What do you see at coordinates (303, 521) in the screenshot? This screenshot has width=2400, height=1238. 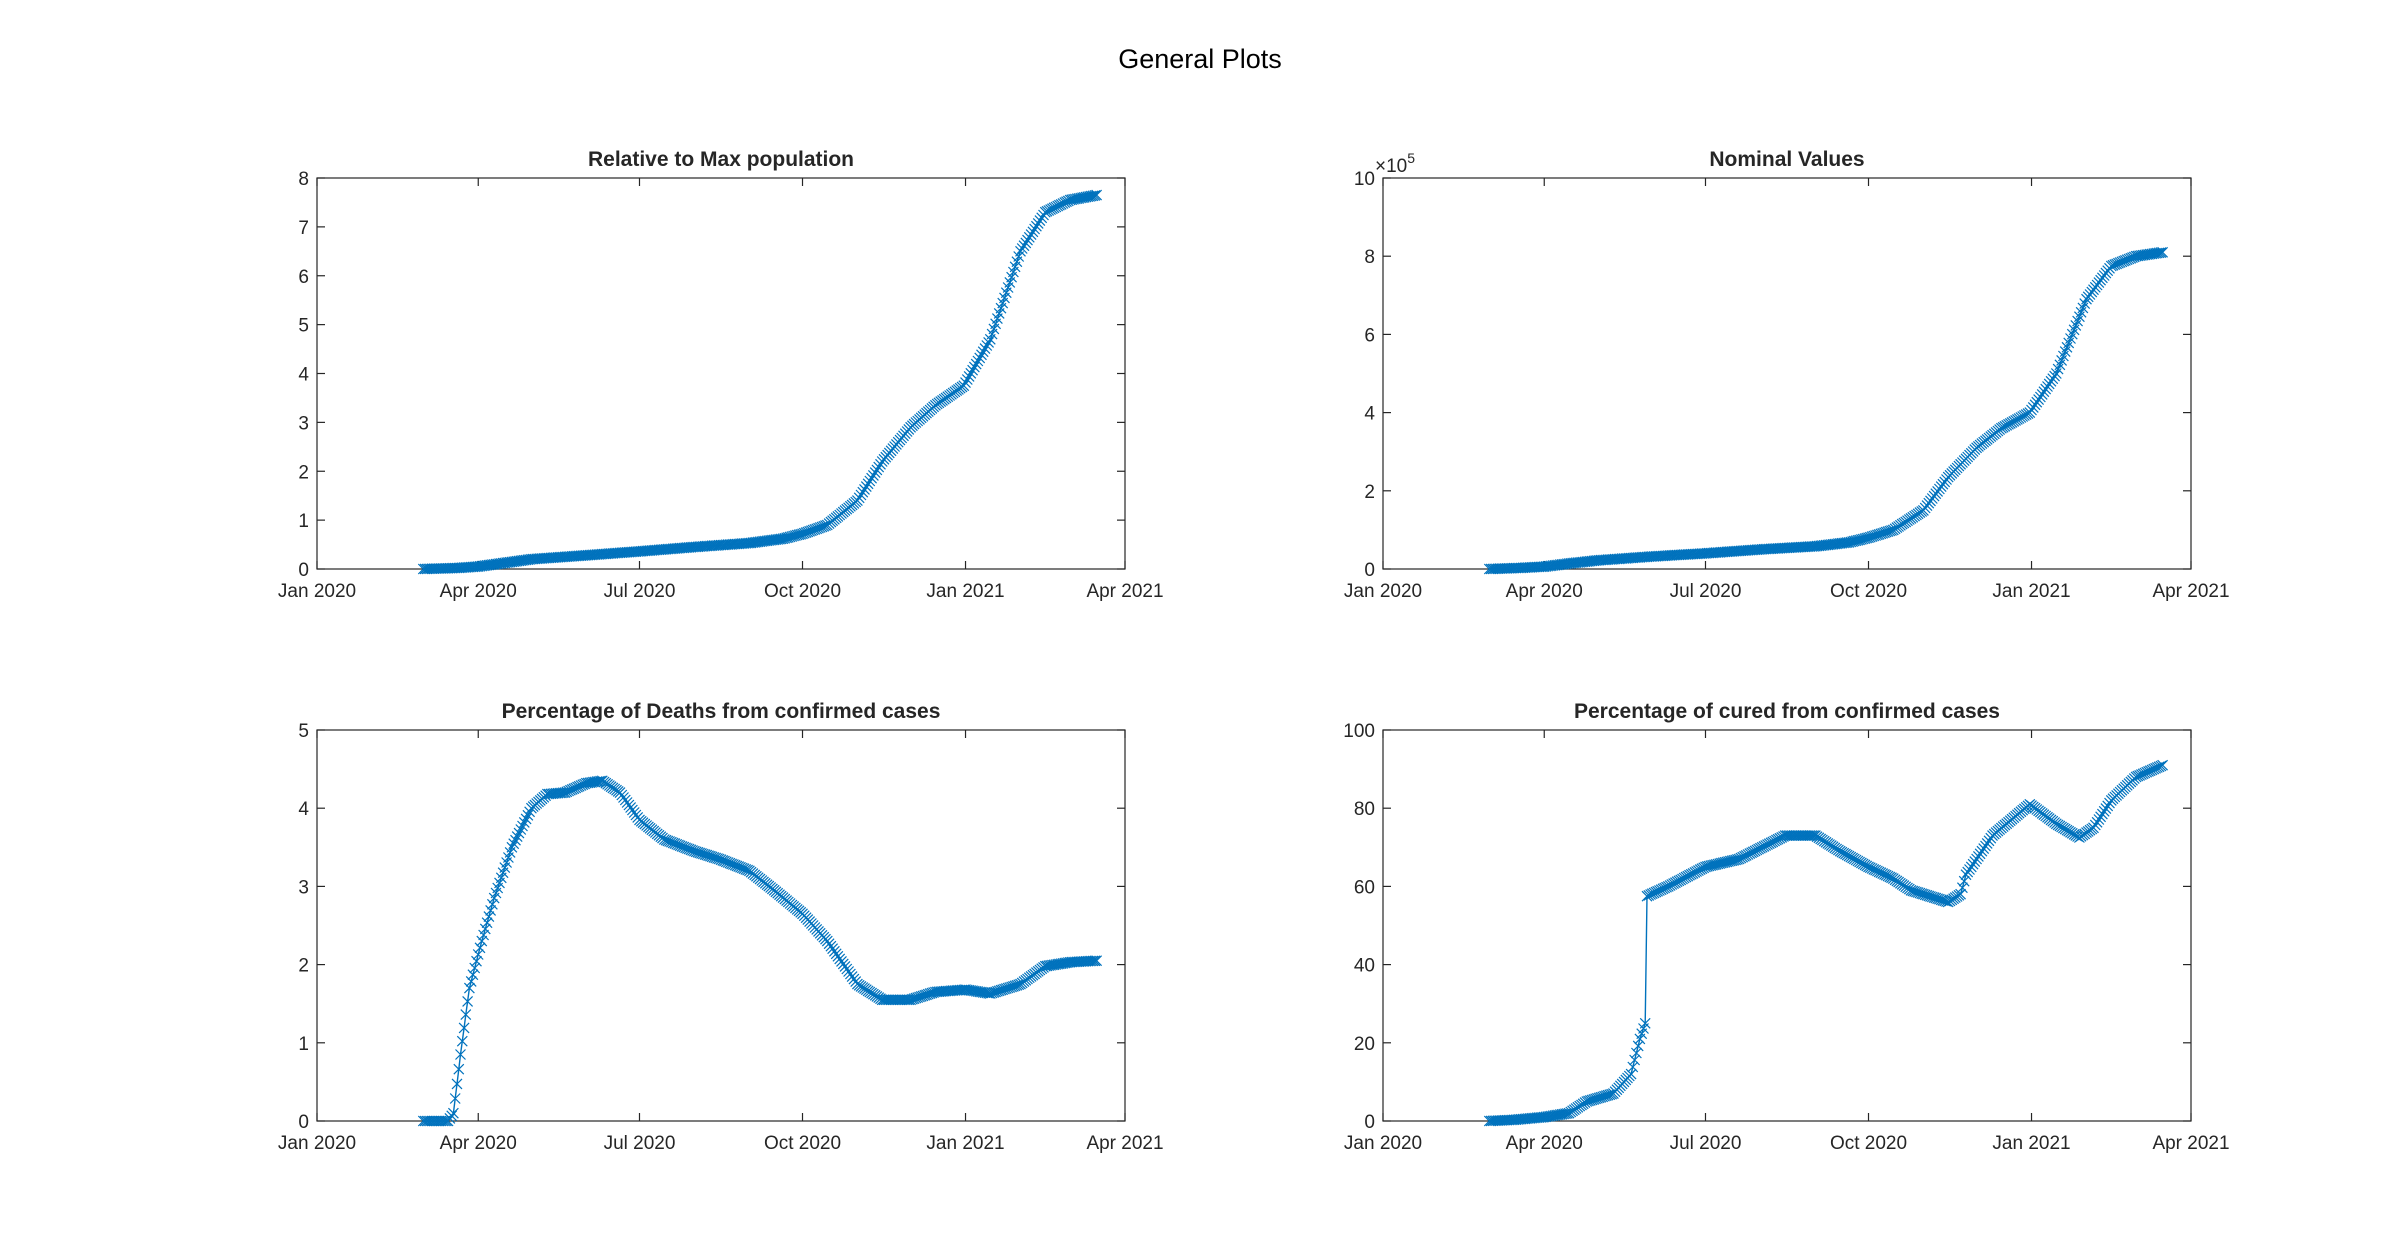 I see `y-tick-label: 1` at bounding box center [303, 521].